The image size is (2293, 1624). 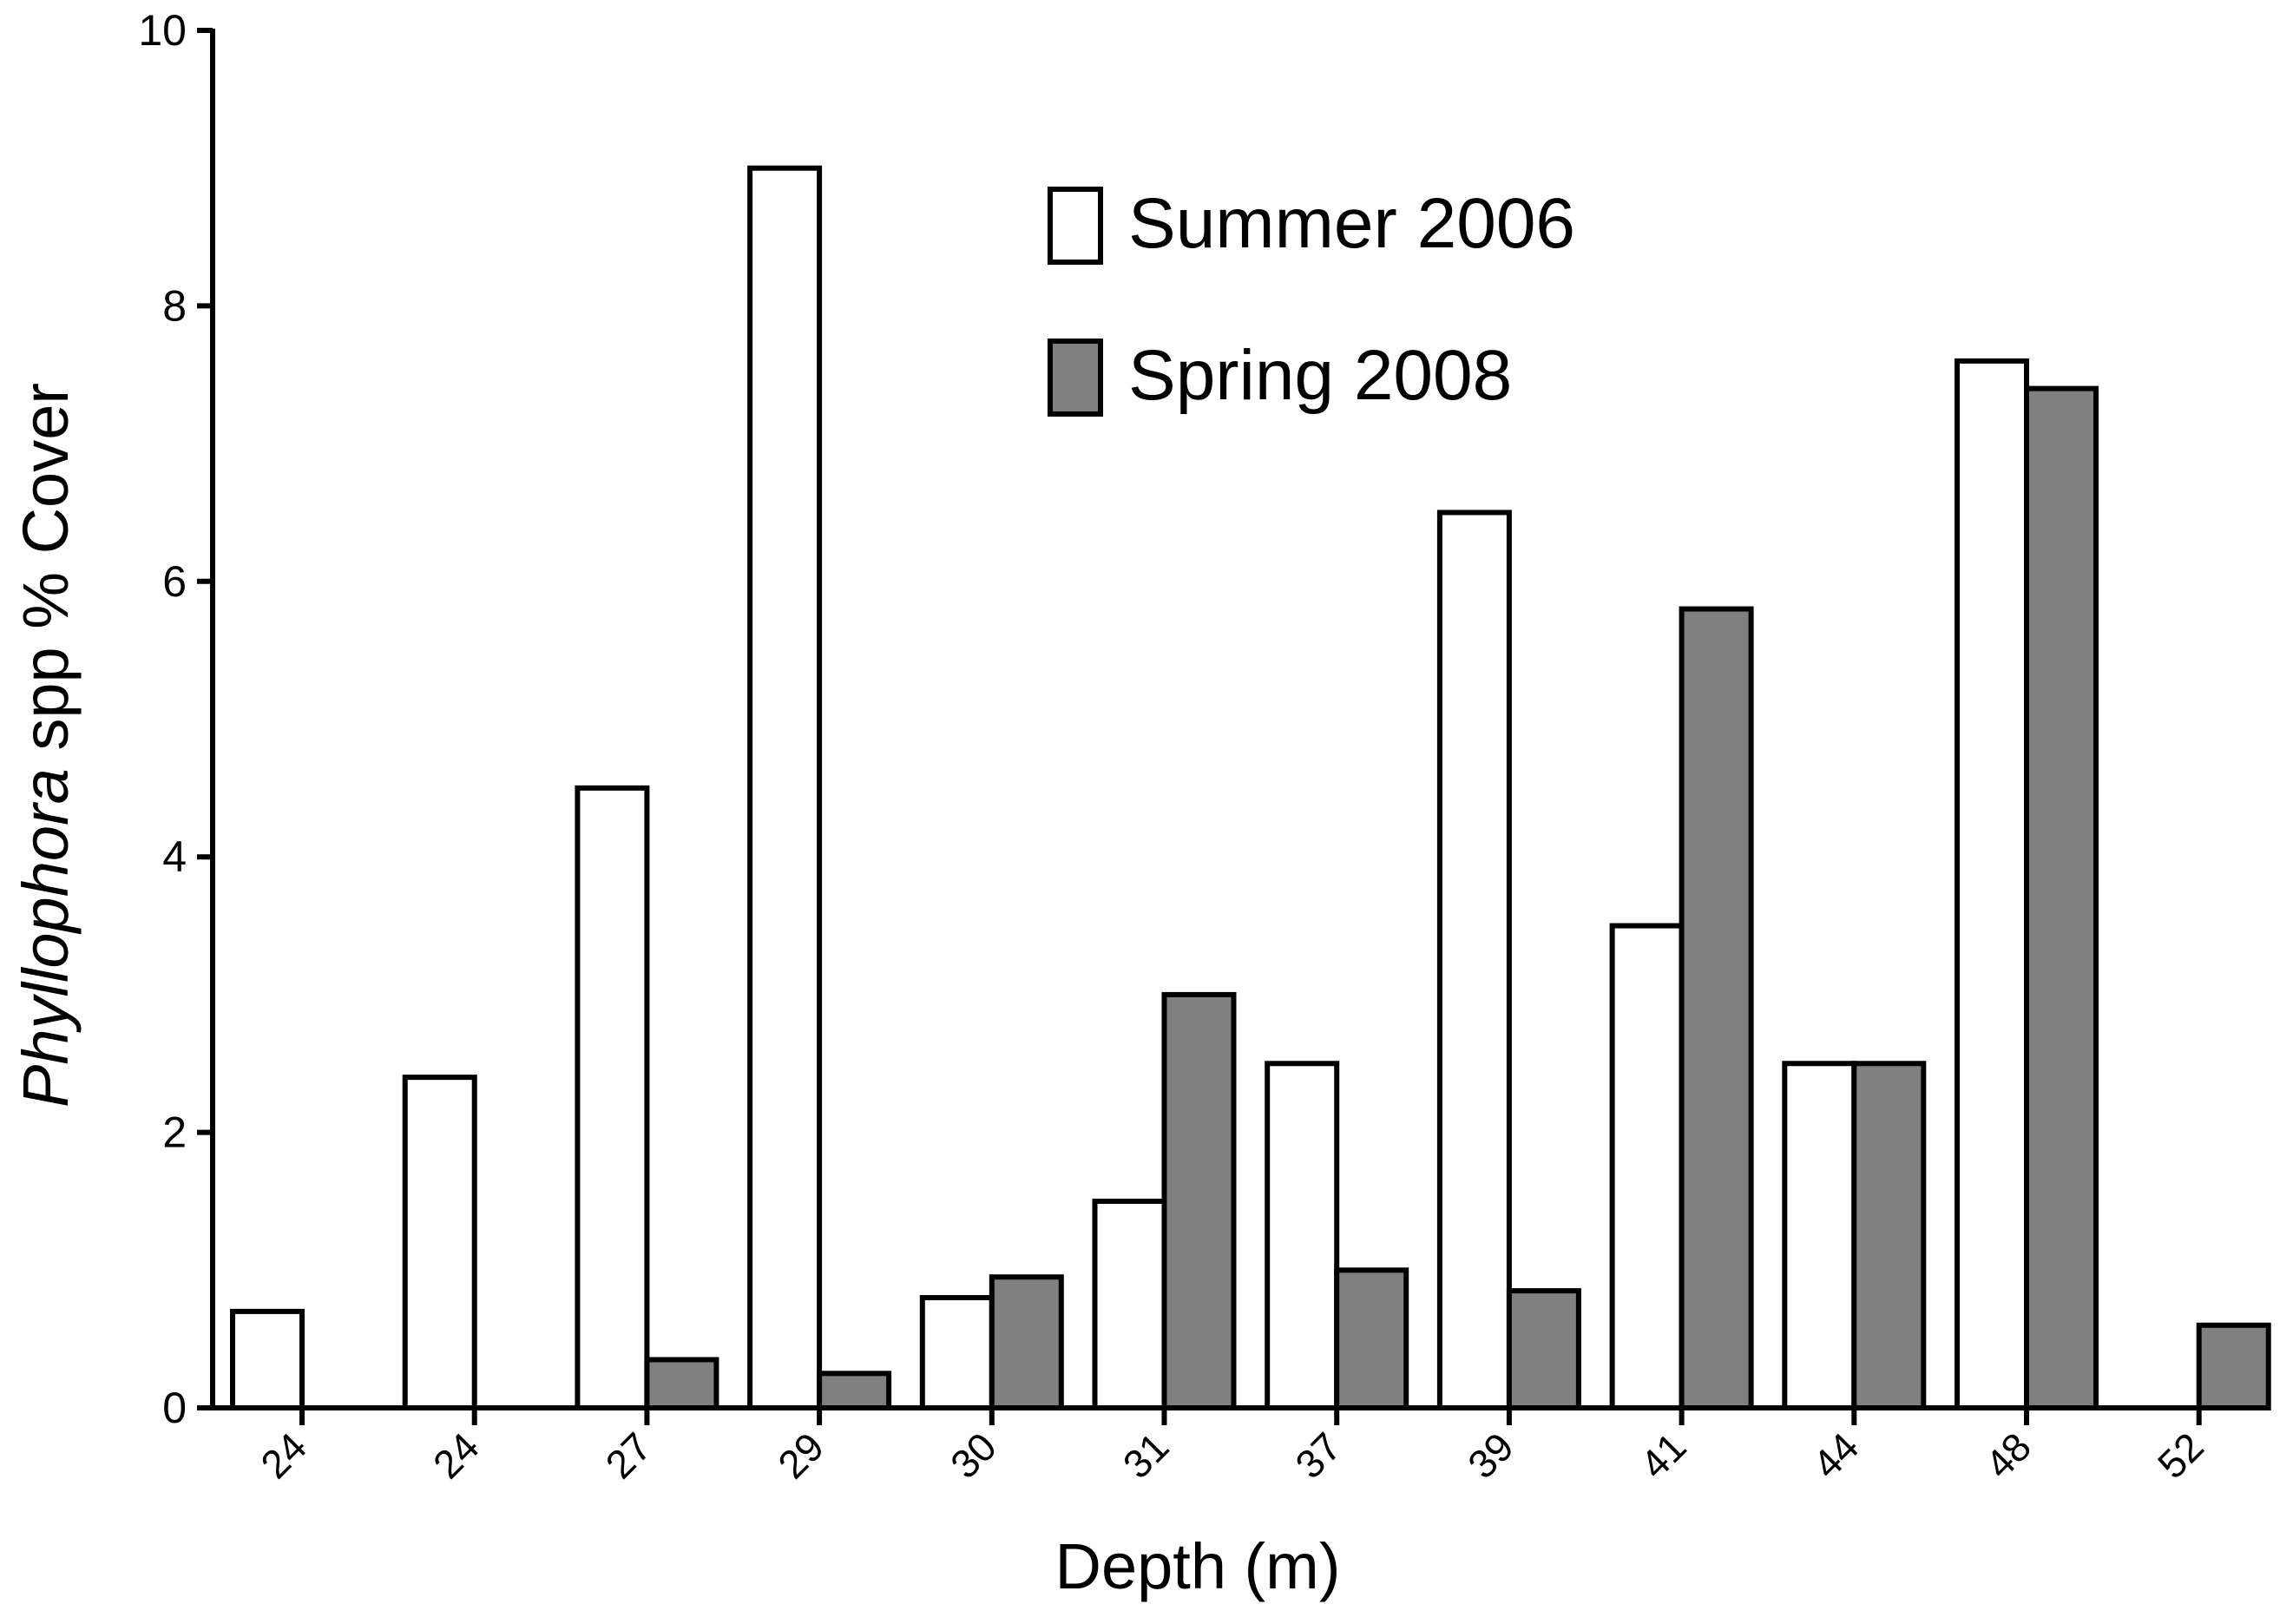 I want to click on x-tick-label: 52, so click(x=2180, y=1455).